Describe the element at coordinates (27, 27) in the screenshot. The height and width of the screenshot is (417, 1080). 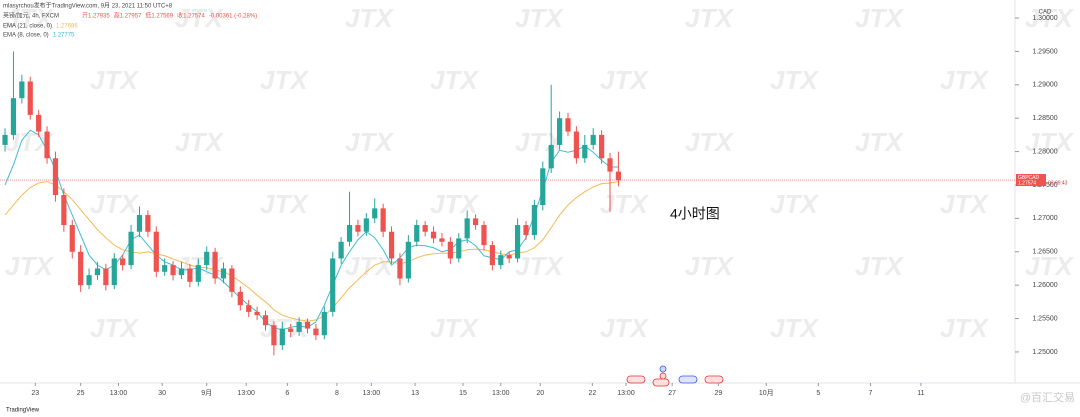
I see `legend-name: EMA (21, close, 0)` at that location.